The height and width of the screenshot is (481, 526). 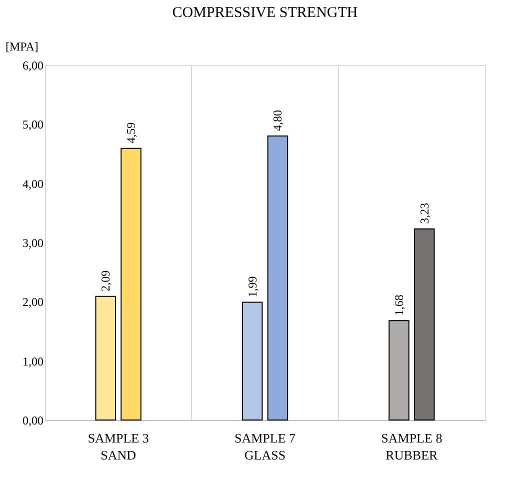 What do you see at coordinates (131, 133) in the screenshot?
I see `data-label: 4,59` at bounding box center [131, 133].